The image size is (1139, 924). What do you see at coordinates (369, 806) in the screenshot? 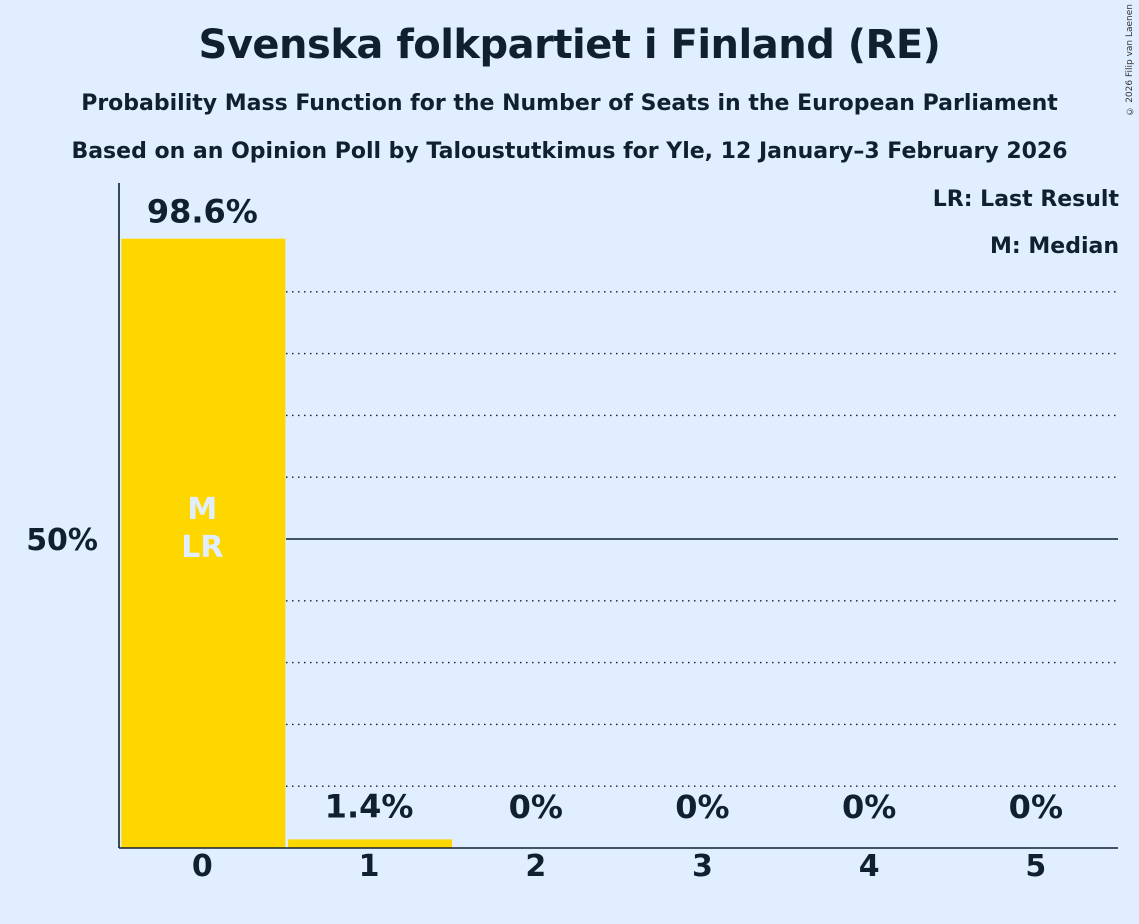
I see `value-label-1: 1.4%` at bounding box center [369, 806].